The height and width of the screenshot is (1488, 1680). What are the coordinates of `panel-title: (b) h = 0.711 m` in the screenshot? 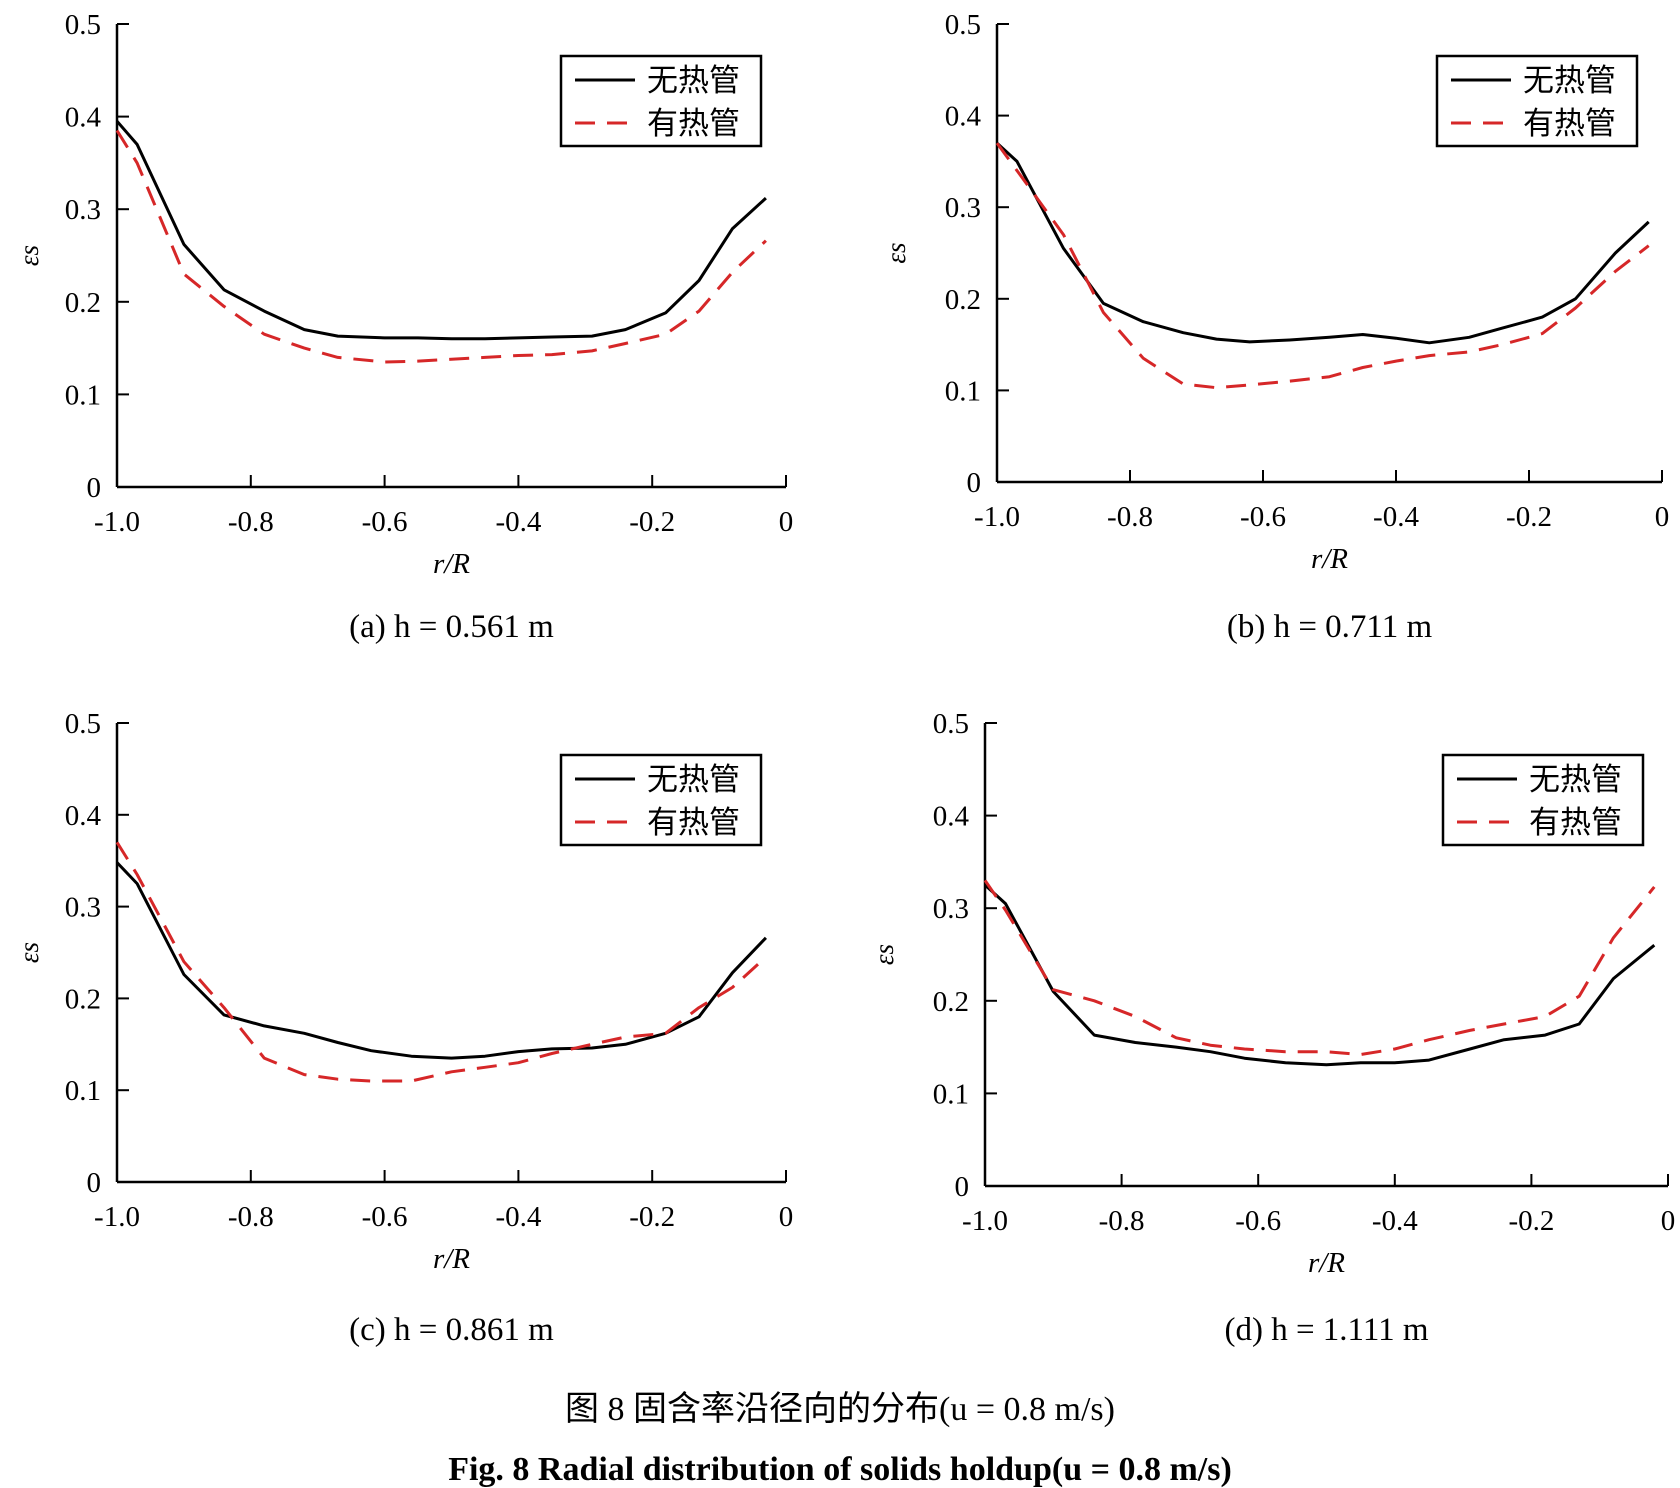 It's located at (1330, 627).